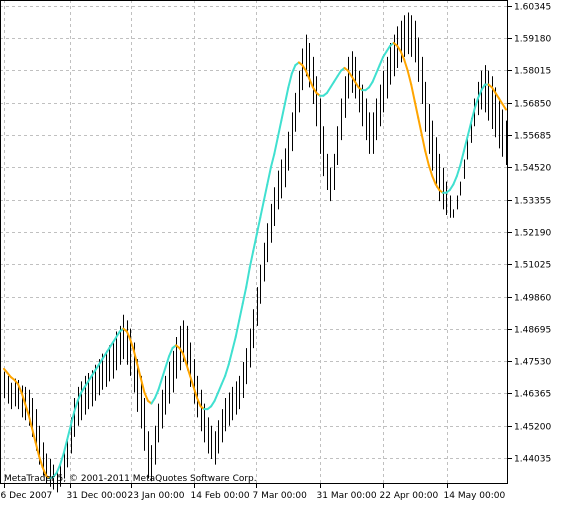 The image size is (563, 511). Describe the element at coordinates (532, 169) in the screenshot. I see `y-tick-label: 1.54520` at that location.